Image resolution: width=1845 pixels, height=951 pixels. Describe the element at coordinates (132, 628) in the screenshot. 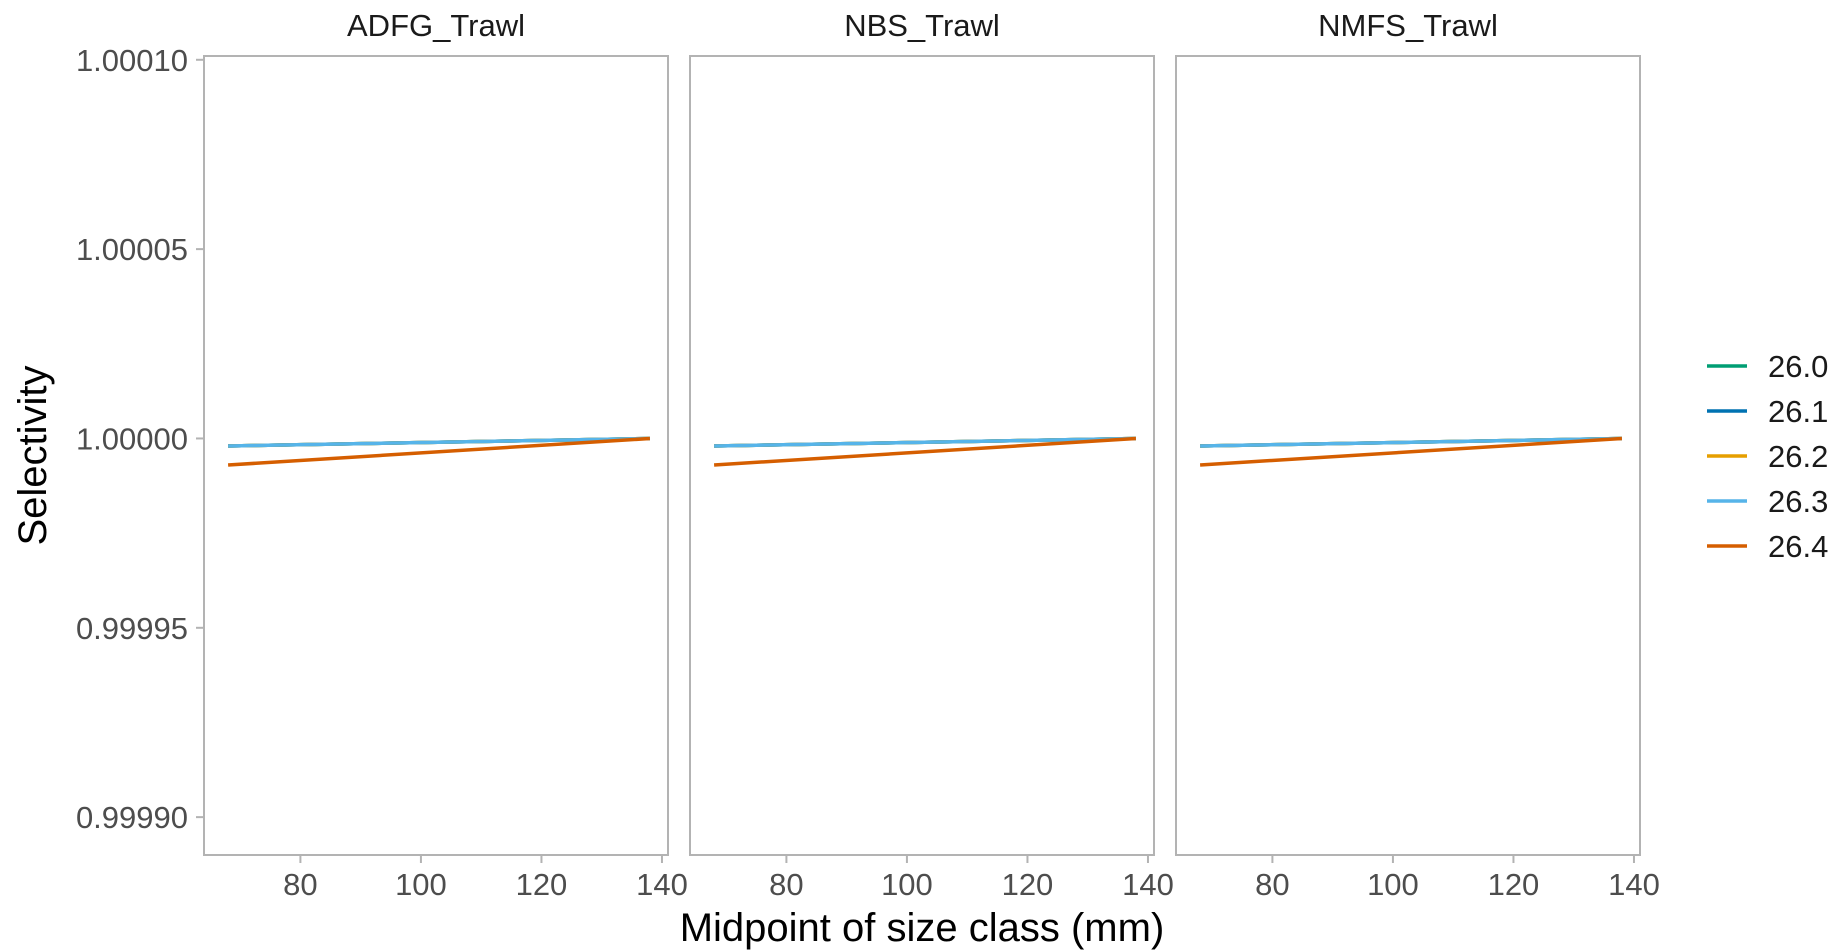

I see `y-tick-label: 0.99995` at that location.